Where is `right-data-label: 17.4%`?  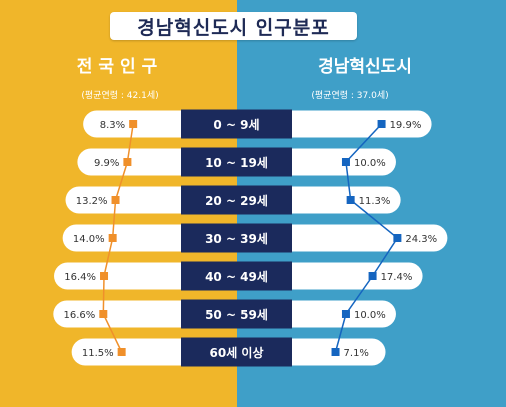 right-data-label: 17.4% is located at coordinates (397, 277).